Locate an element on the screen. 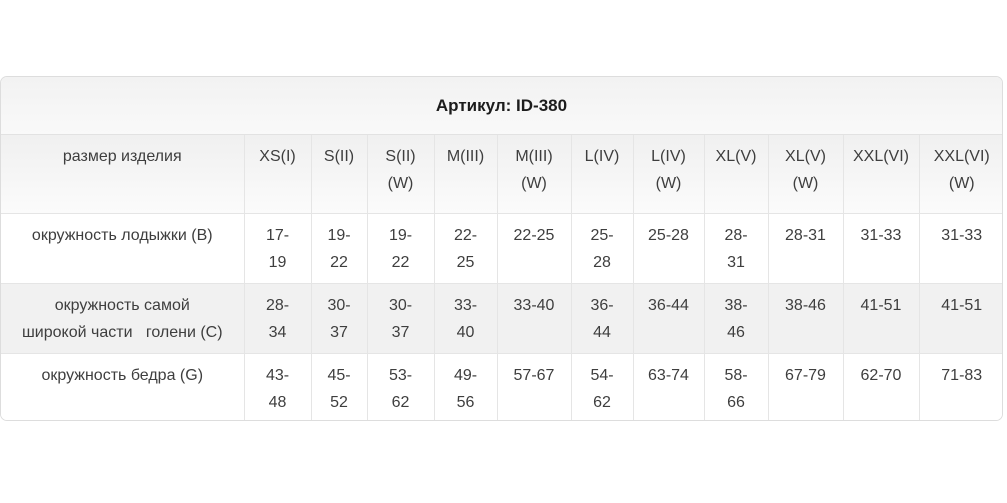  table-cell: 57-67 is located at coordinates (533, 386).